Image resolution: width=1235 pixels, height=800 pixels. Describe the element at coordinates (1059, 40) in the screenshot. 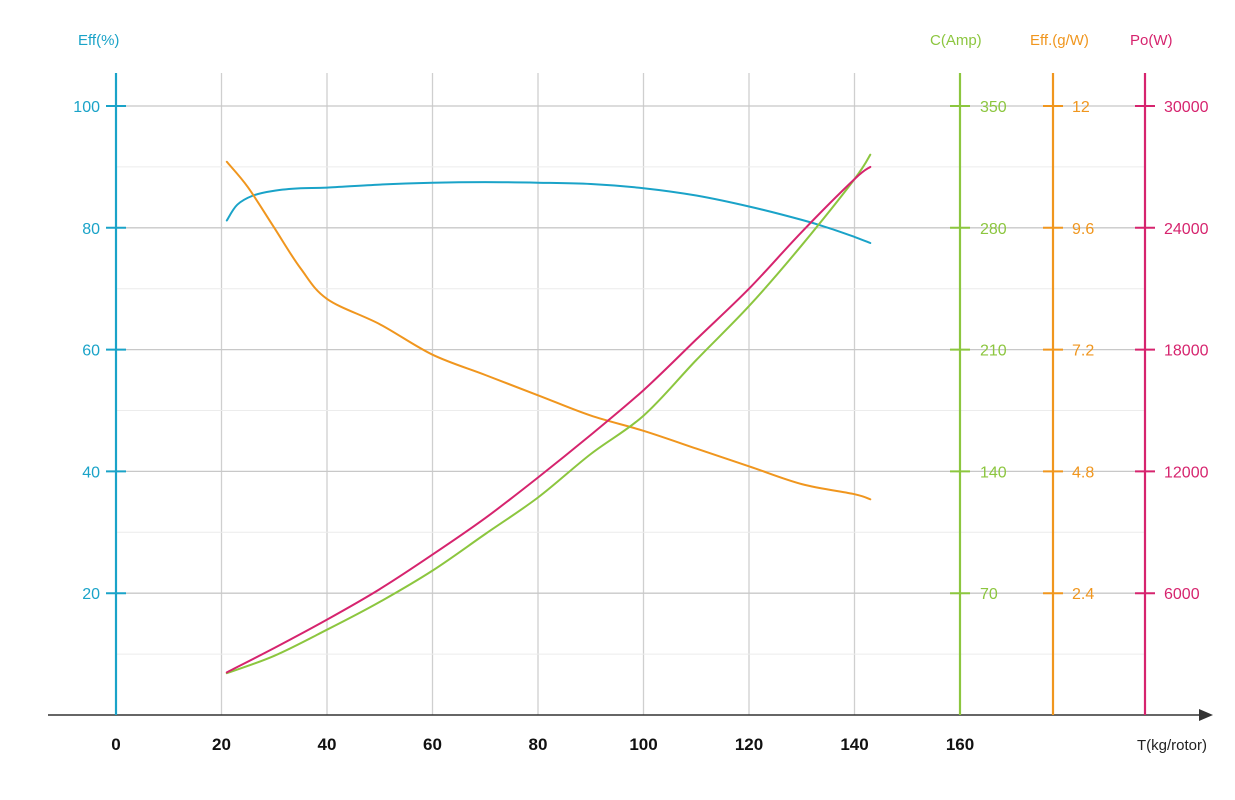

I see `gw-axis-title: Eff.(g/W)` at that location.